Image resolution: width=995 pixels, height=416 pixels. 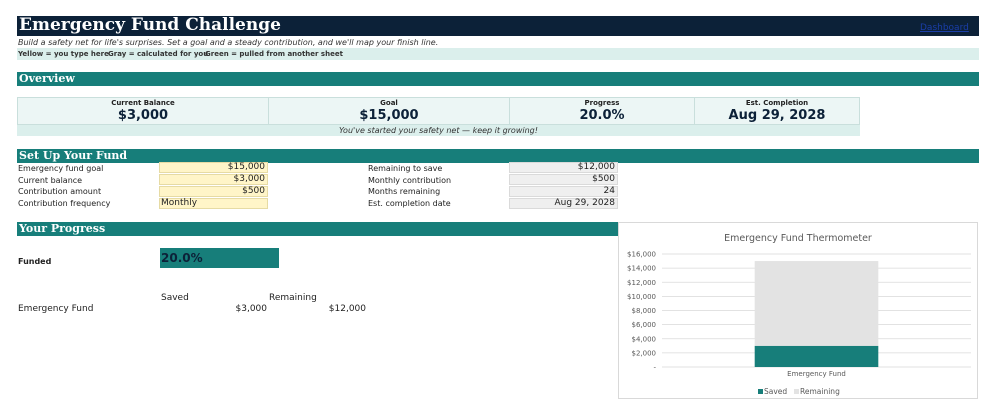 What do you see at coordinates (347, 309) in the screenshot?
I see `remaining-amount: $12,000` at bounding box center [347, 309].